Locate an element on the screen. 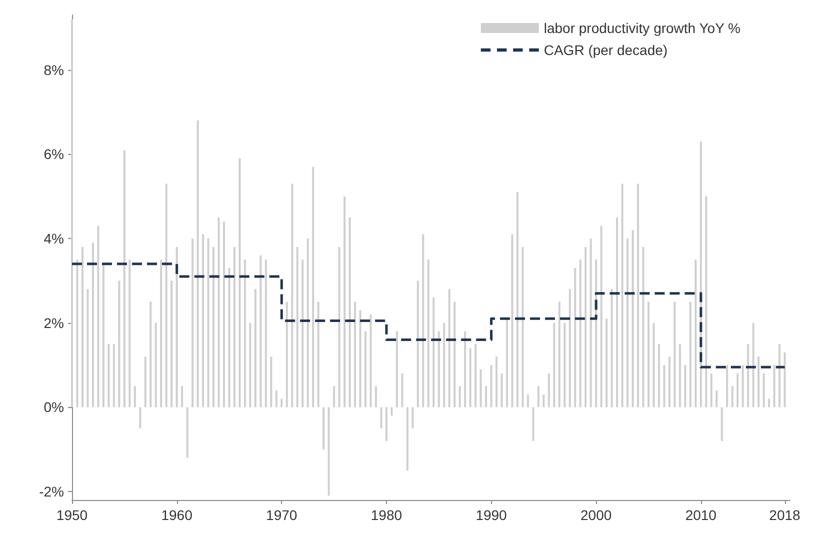  x-tick-label: 2010 is located at coordinates (701, 515).